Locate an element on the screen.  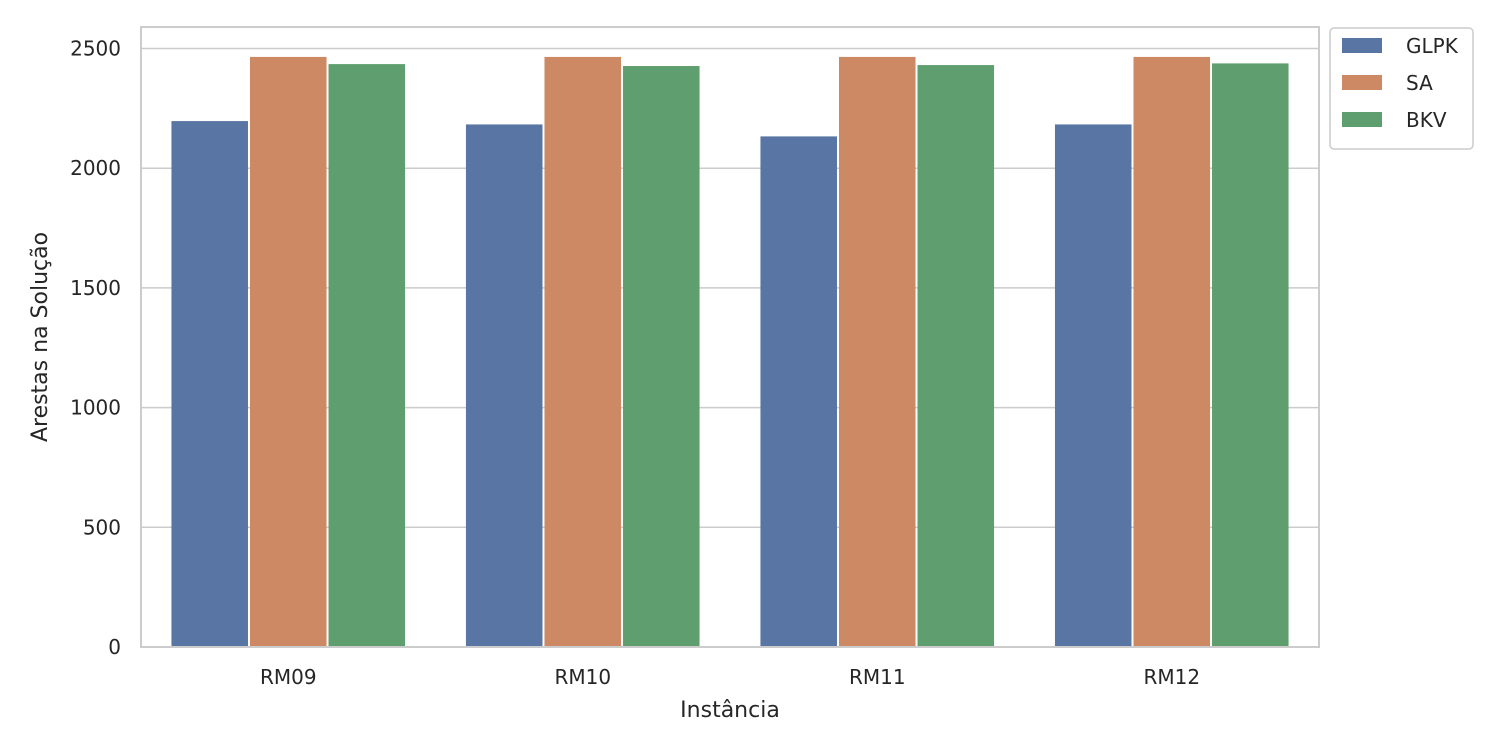
bar-sa-rm10 is located at coordinates (583, 351).